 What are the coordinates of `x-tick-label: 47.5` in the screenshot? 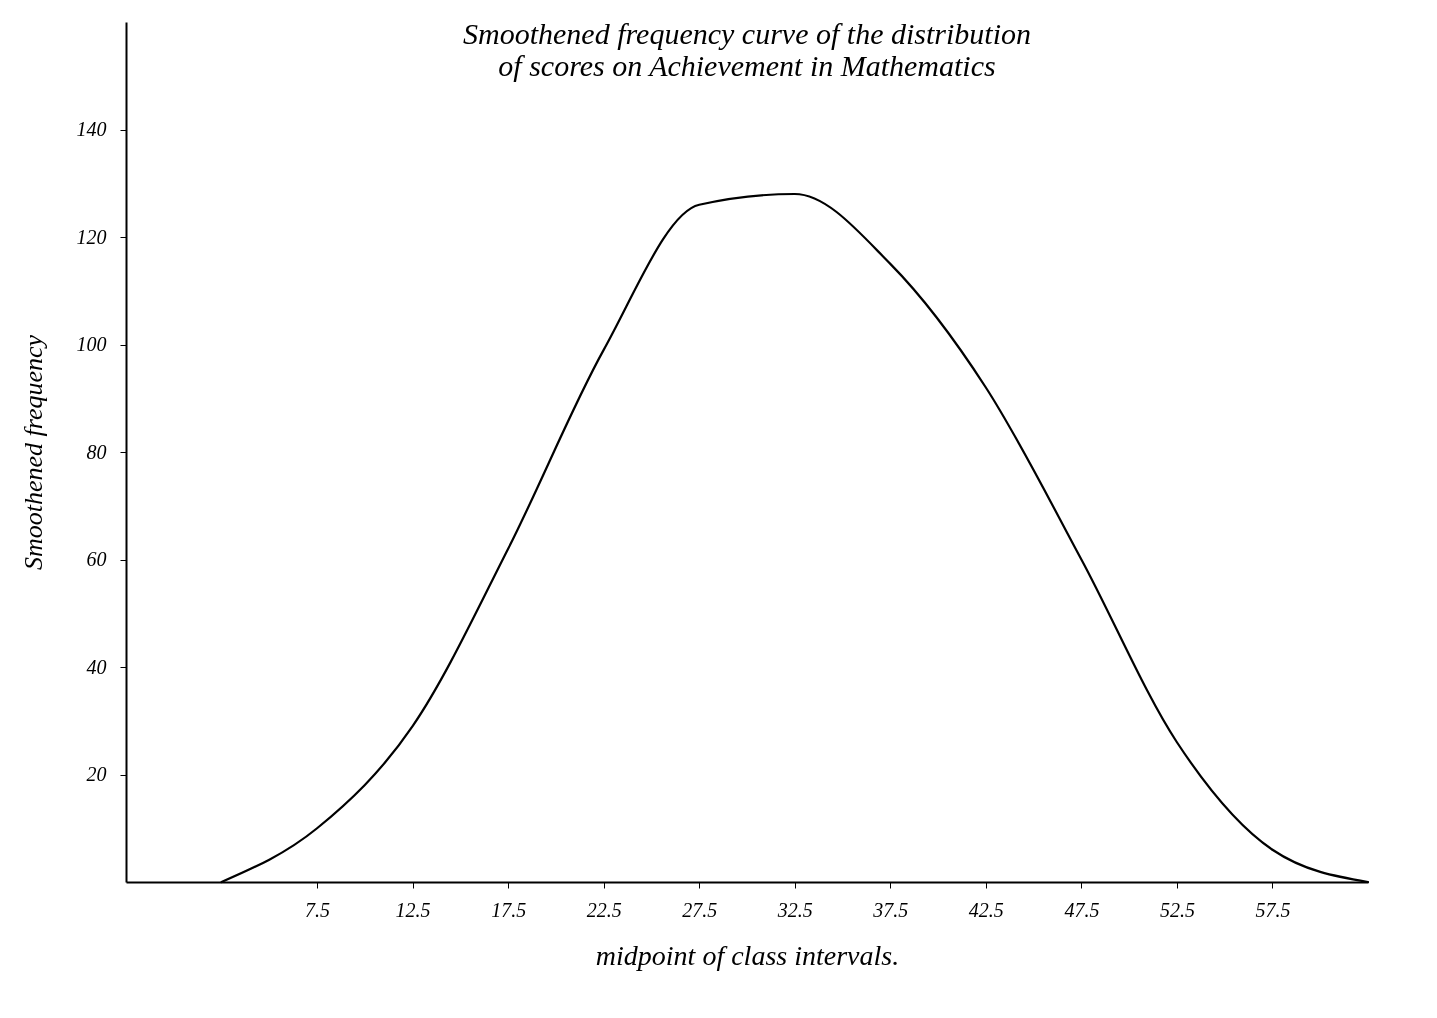 It's located at (1082, 909).